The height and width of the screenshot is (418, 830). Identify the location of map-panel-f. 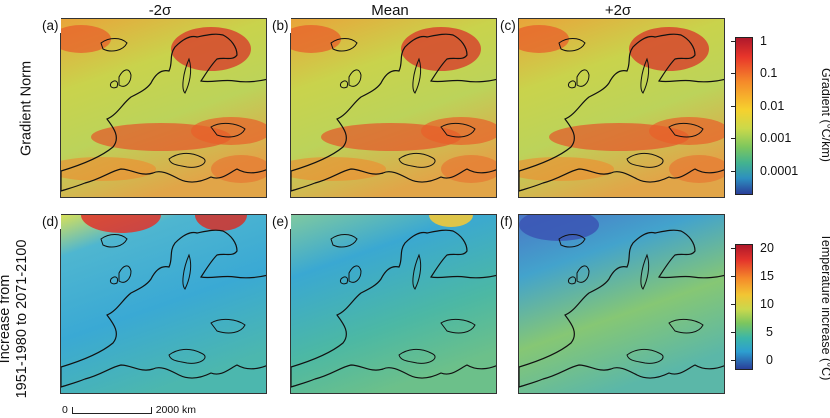
(621, 304).